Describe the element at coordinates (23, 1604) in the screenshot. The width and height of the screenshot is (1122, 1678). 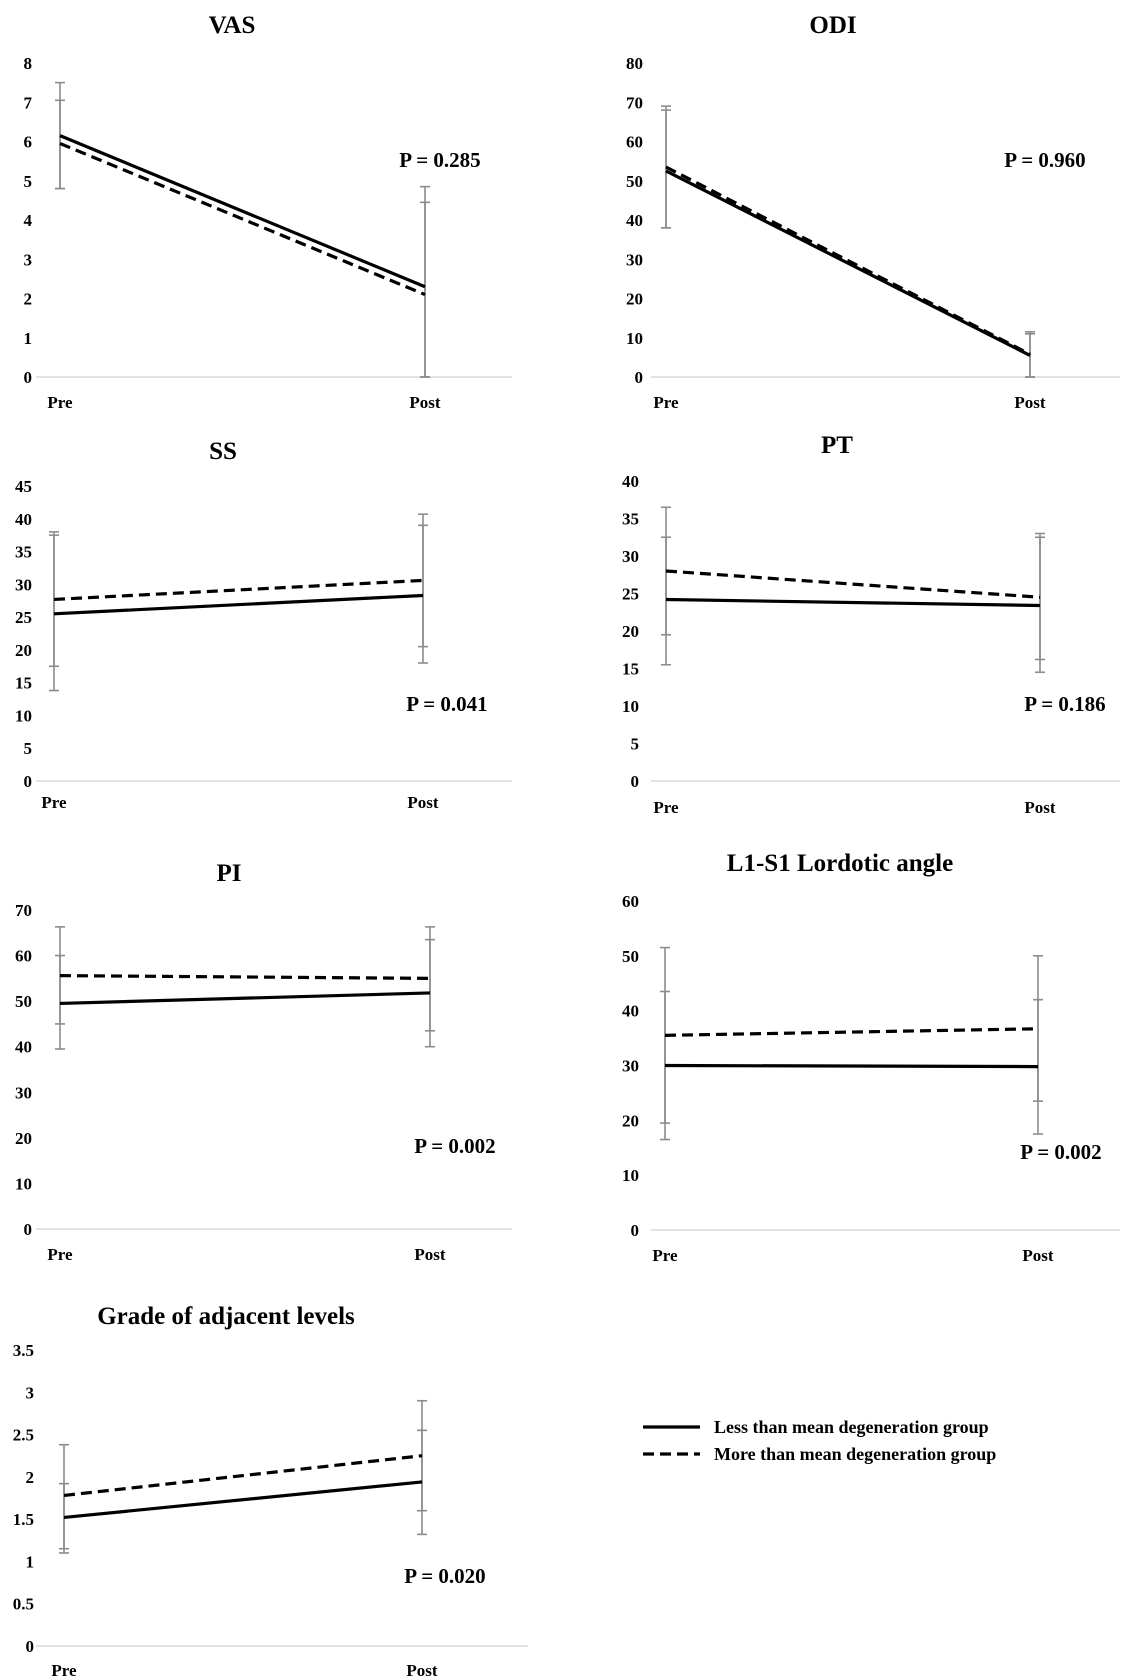
I see `y-tick-label: 0.5` at that location.